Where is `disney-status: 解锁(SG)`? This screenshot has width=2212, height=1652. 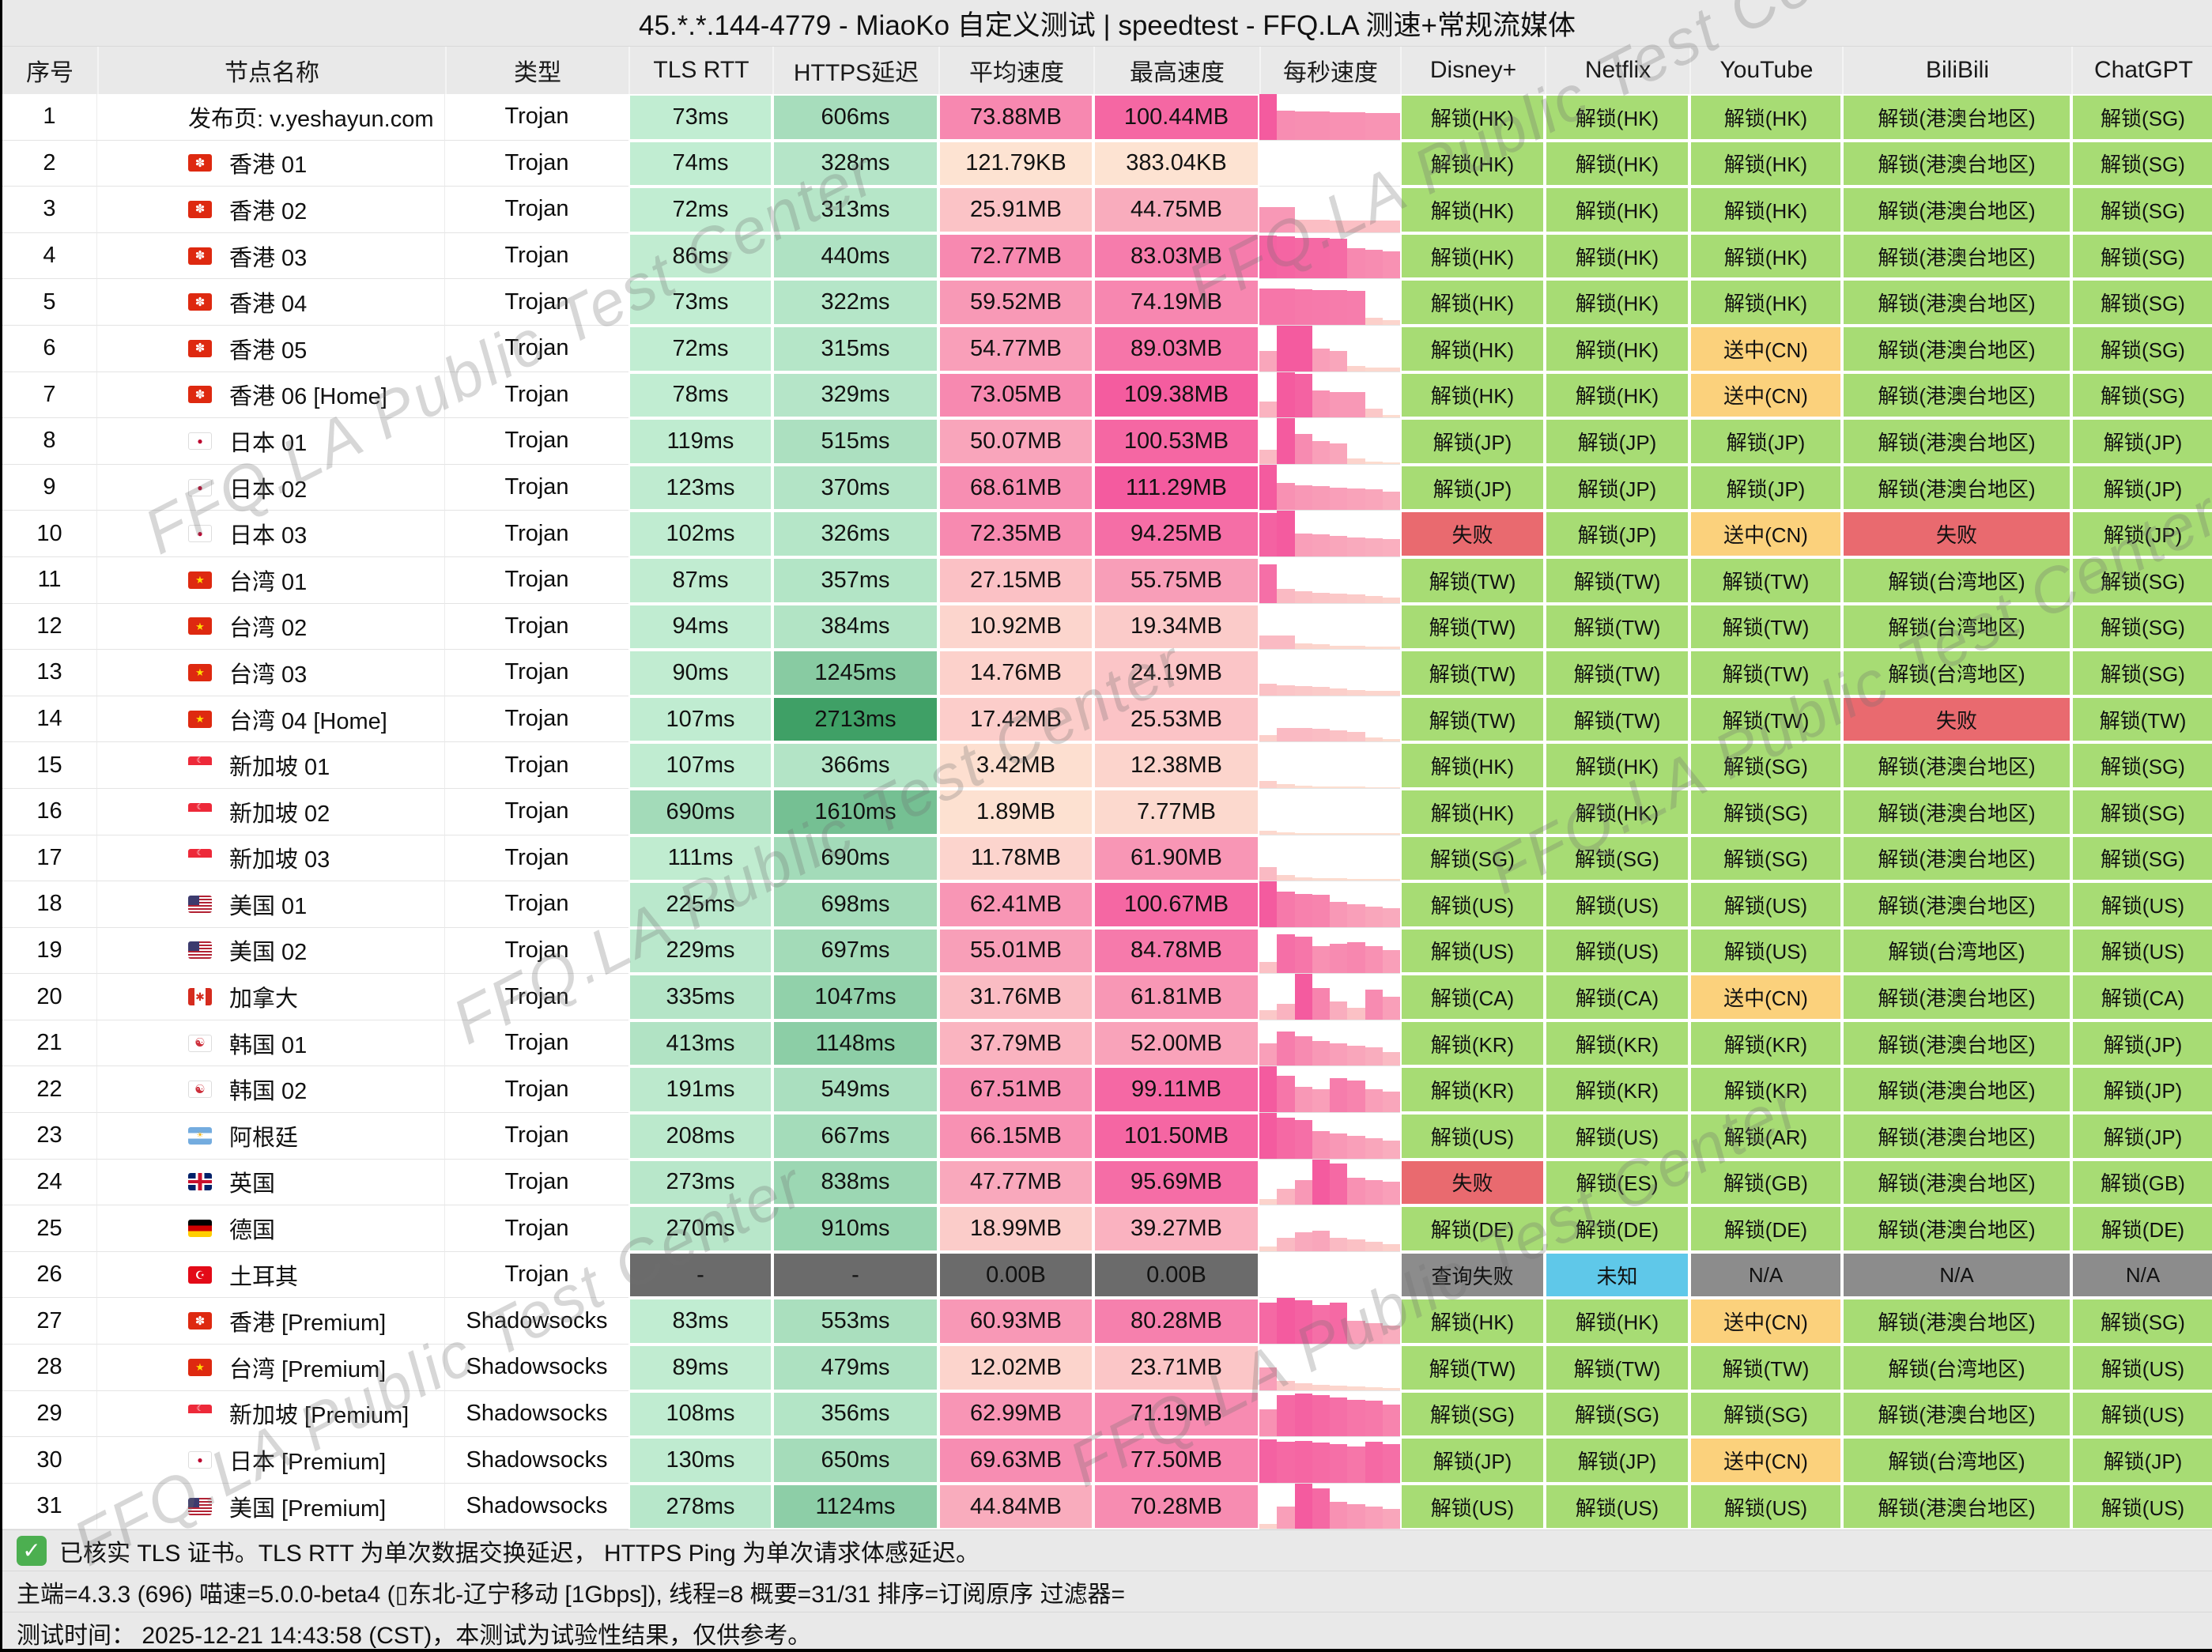 disney-status: 解锁(SG) is located at coordinates (1472, 858).